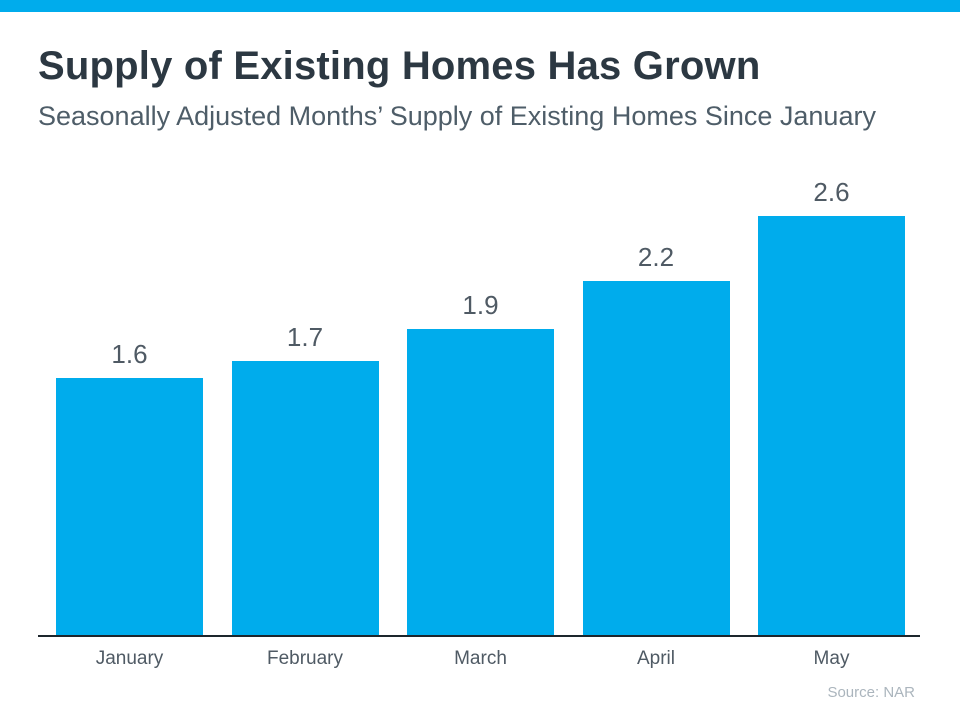  Describe the element at coordinates (480, 482) in the screenshot. I see `bar-march` at that location.